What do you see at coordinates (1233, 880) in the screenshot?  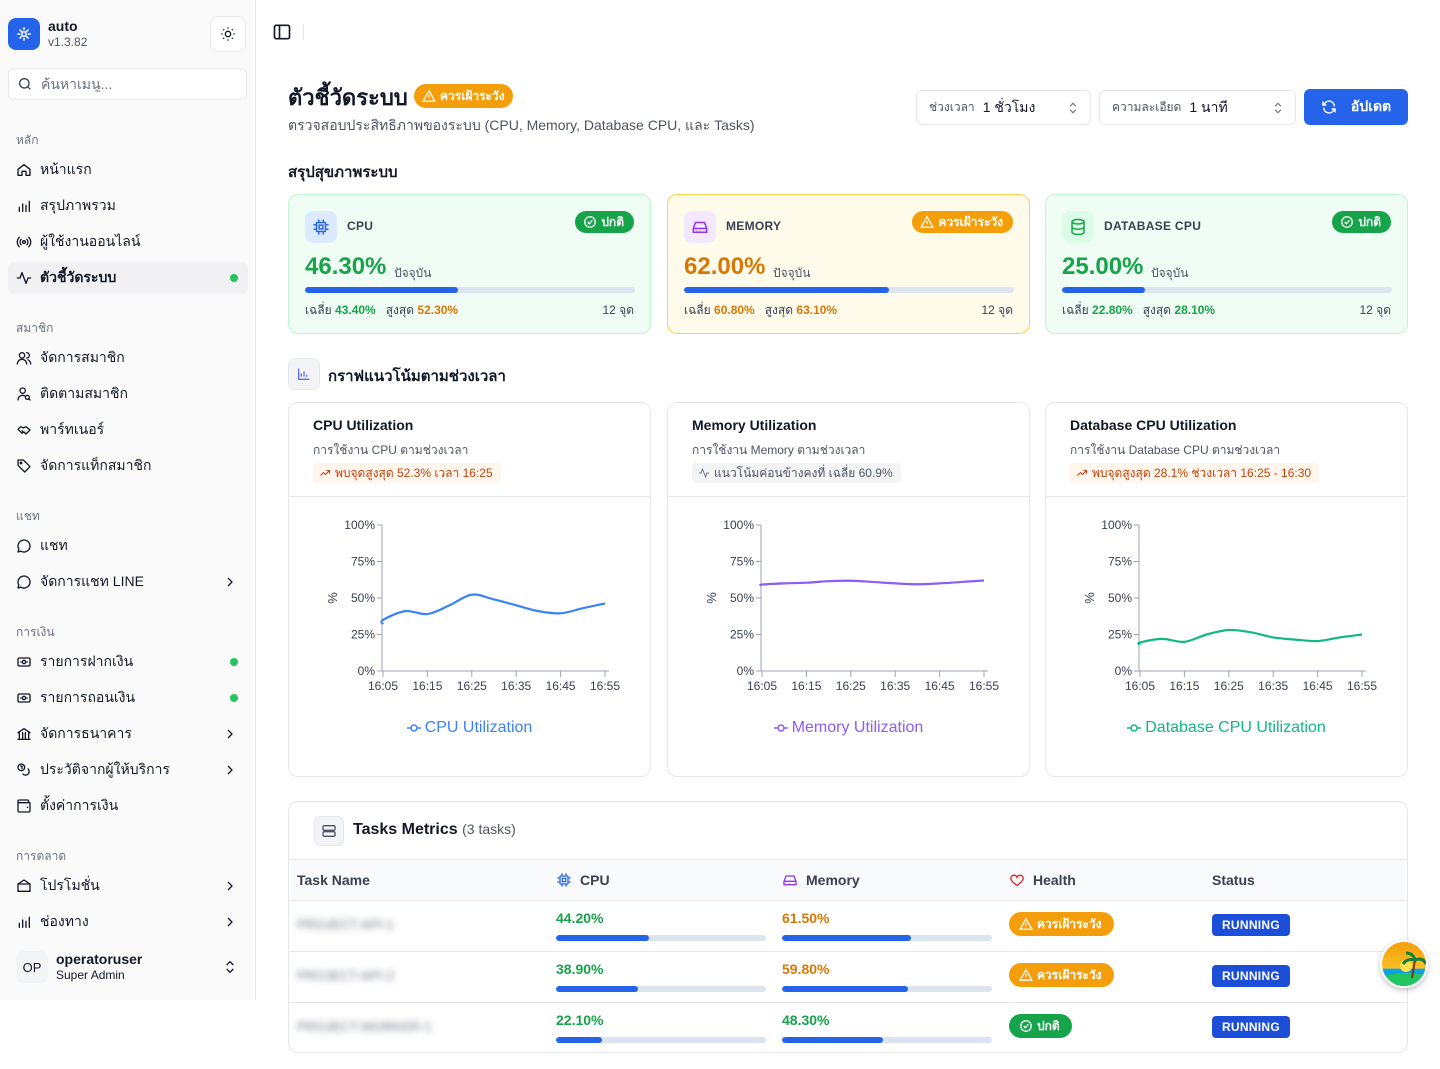 I see `column-status: Status` at bounding box center [1233, 880].